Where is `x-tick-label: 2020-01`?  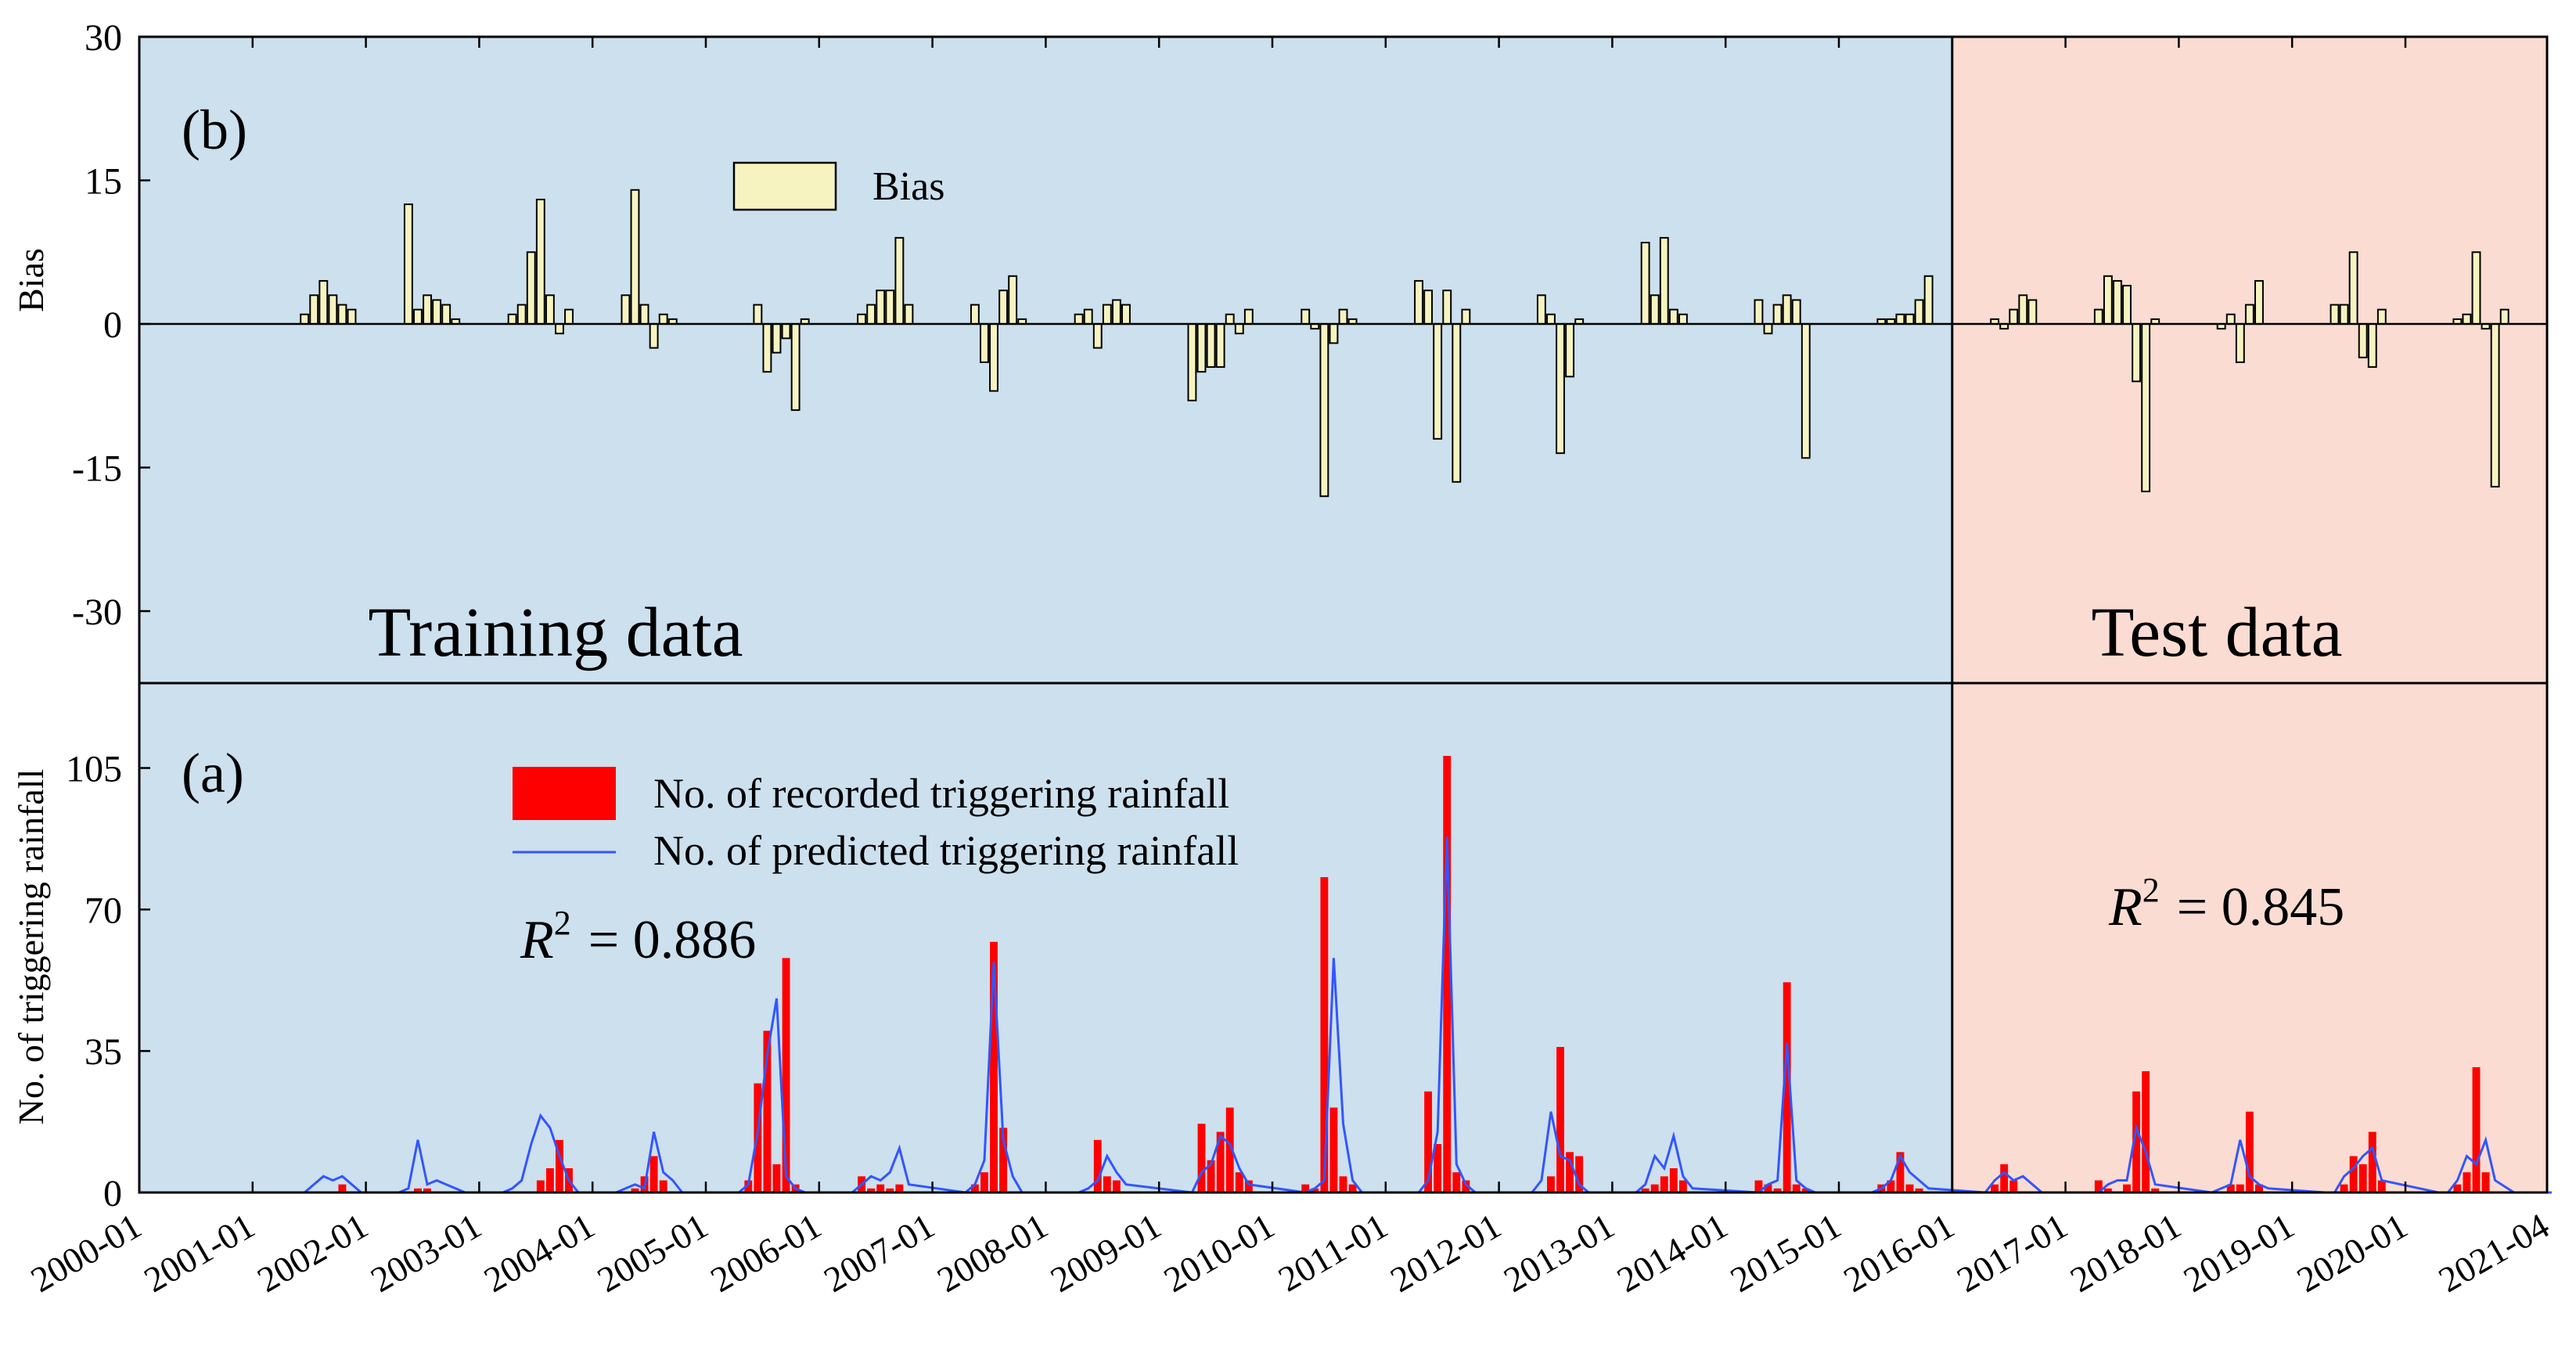
x-tick-label: 2020-01 is located at coordinates (2352, 1252).